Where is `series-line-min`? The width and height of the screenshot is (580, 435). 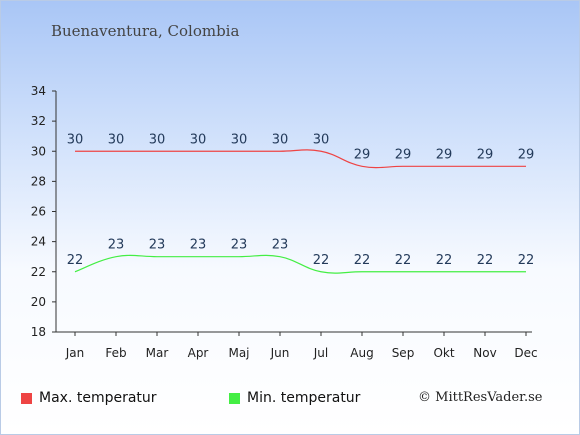
series-line-min is located at coordinates (300, 264).